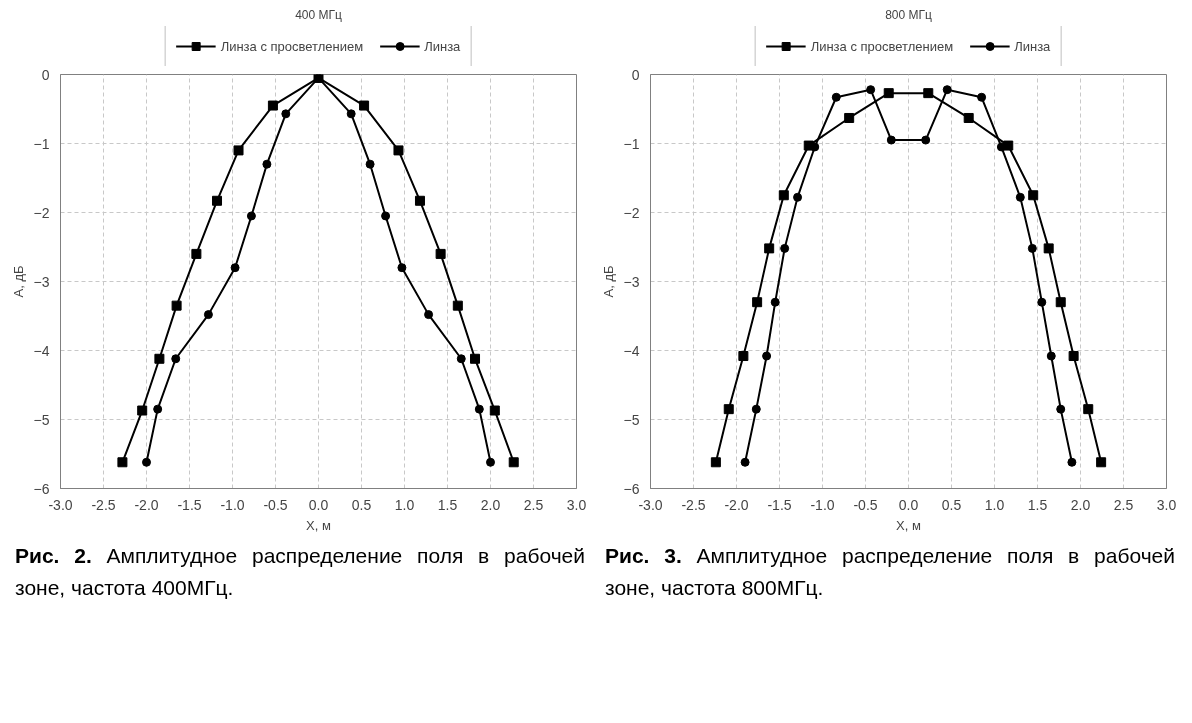  I want to click on y-tick-label: −4, so click(41, 350).